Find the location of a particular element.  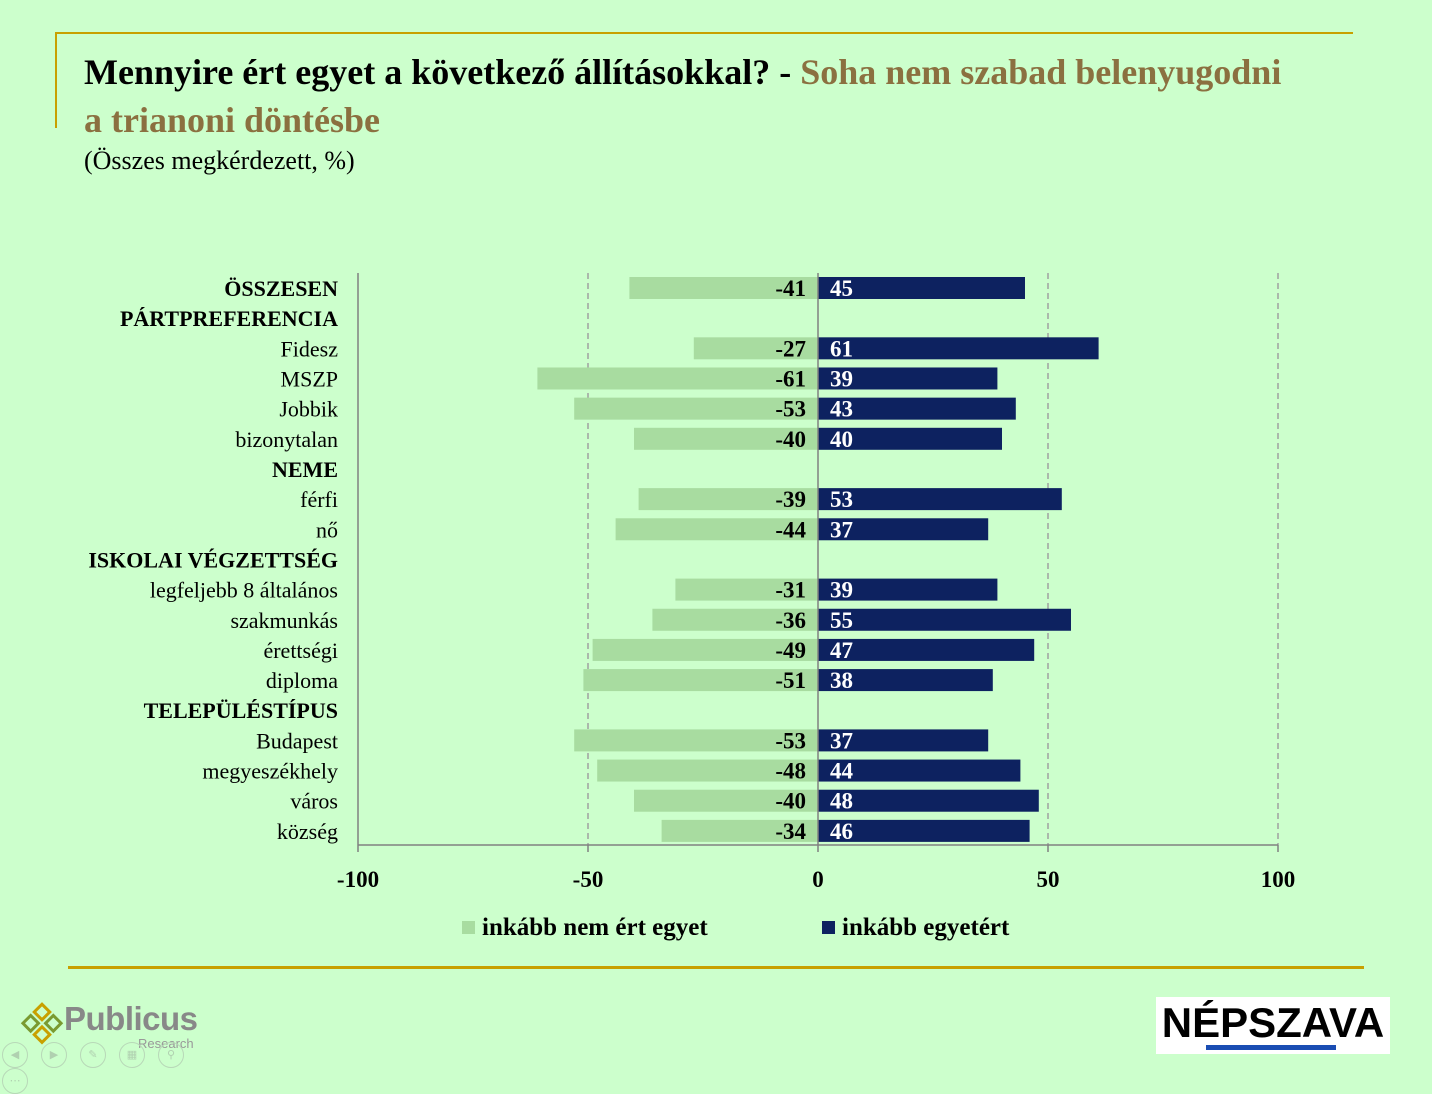

category-label: ISKOLAI VÉGZETTSÉG is located at coordinates (213, 559).